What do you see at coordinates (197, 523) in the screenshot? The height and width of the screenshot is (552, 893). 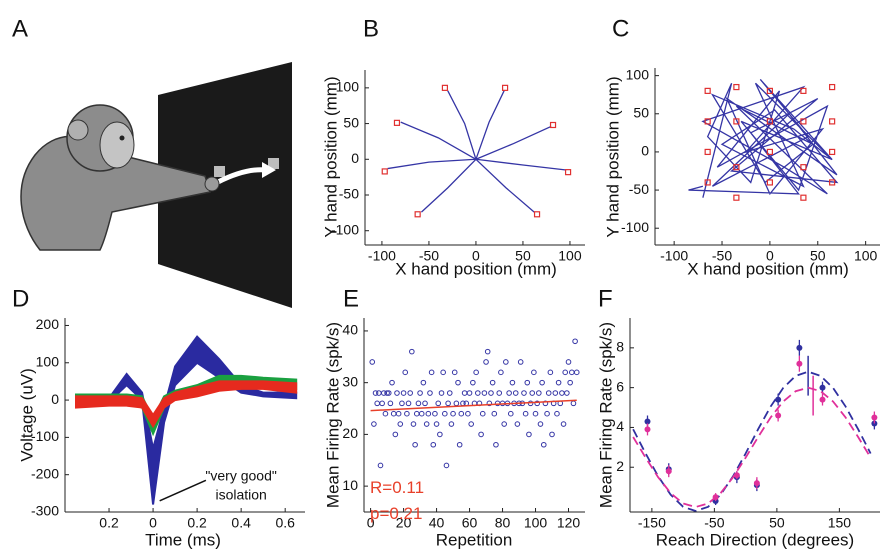 I see `x-tick-label: 0.2` at bounding box center [197, 523].